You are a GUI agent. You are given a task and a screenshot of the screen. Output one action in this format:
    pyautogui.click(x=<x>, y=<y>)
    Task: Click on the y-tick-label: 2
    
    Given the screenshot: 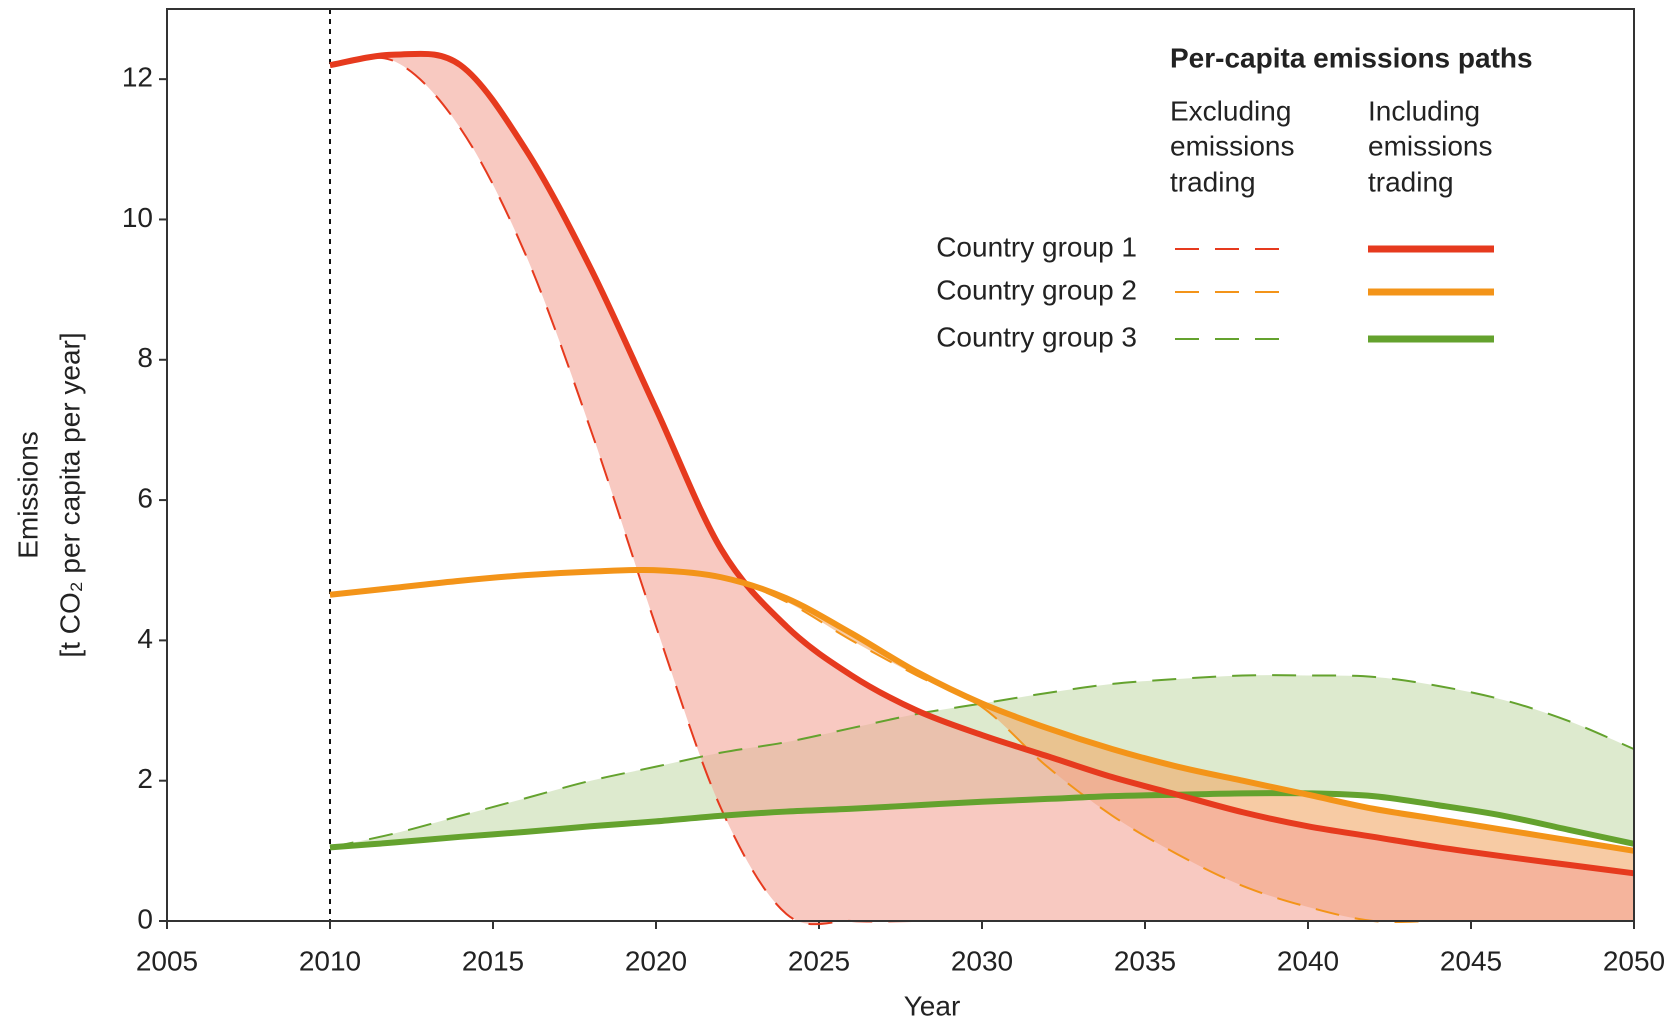 What is the action you would take?
    pyautogui.click(x=145, y=778)
    